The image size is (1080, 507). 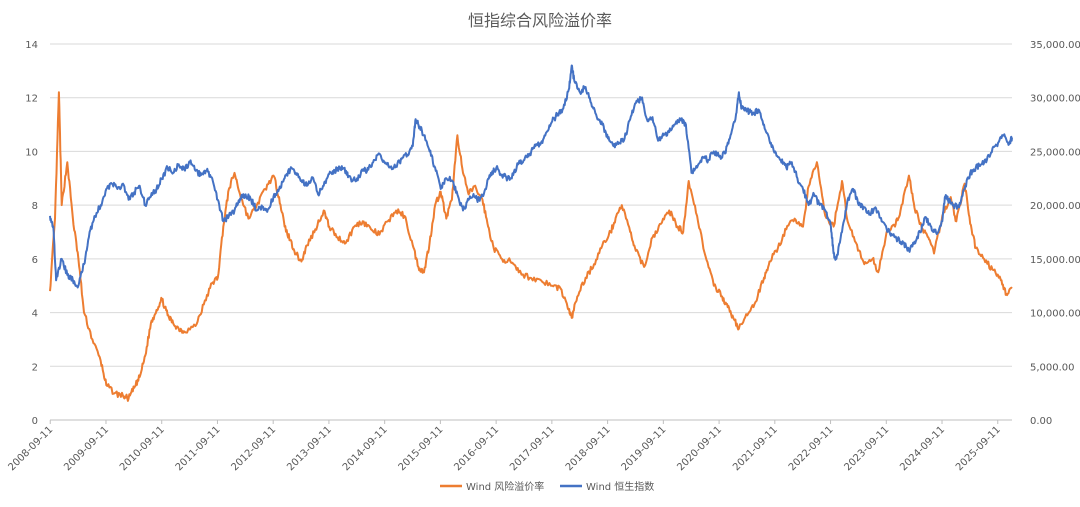 I want to click on y-left-tick-label: 10, so click(x=31, y=152).